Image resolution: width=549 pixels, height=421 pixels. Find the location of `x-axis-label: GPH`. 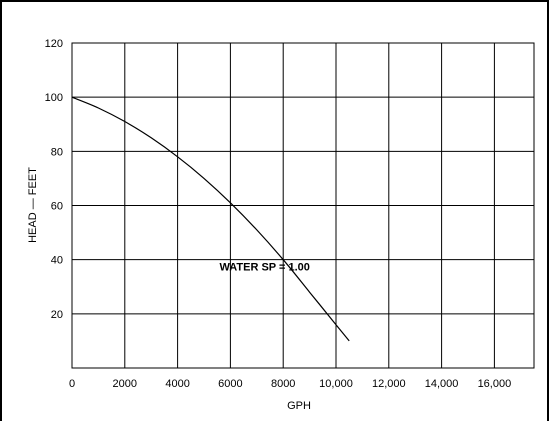

x-axis-label: GPH is located at coordinates (299, 406).